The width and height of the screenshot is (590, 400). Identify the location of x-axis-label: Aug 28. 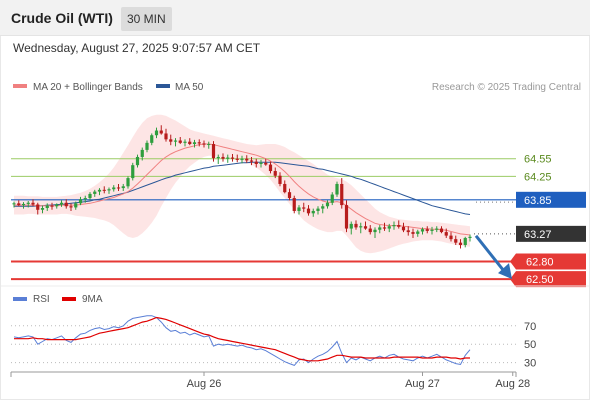
(512, 384).